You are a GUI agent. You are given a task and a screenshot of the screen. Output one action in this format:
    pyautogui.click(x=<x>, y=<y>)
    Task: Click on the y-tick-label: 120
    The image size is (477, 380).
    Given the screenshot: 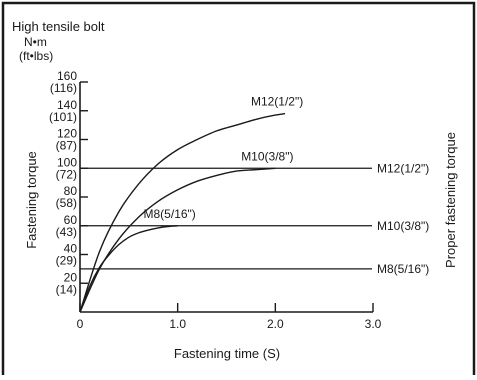 What is the action you would take?
    pyautogui.click(x=67, y=134)
    